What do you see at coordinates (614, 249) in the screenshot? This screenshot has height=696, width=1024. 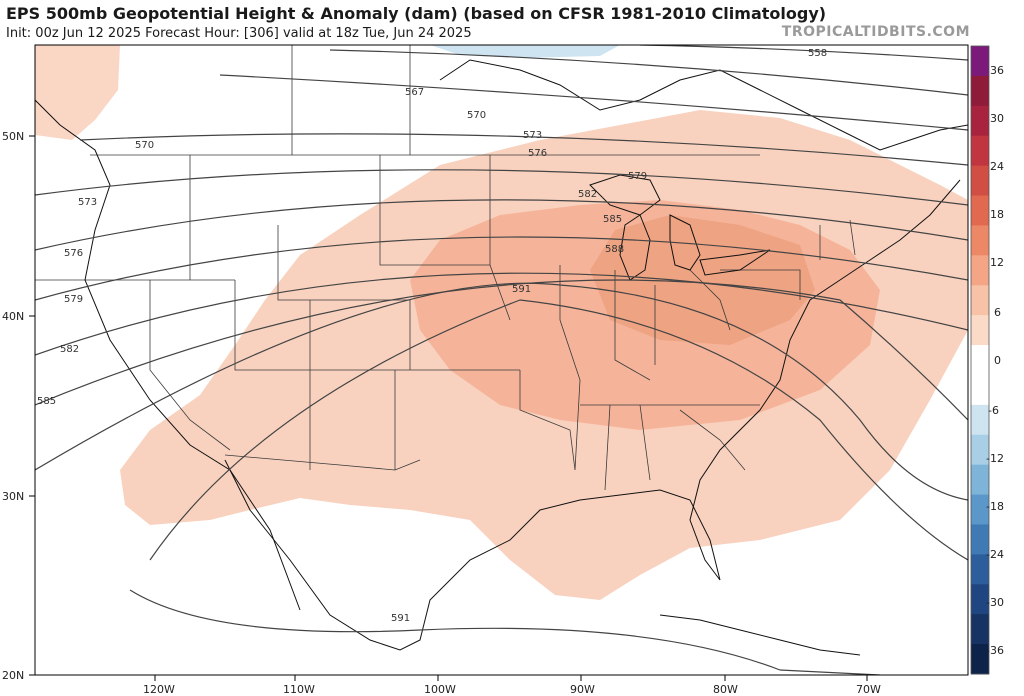 I see `contour-label: 588` at bounding box center [614, 249].